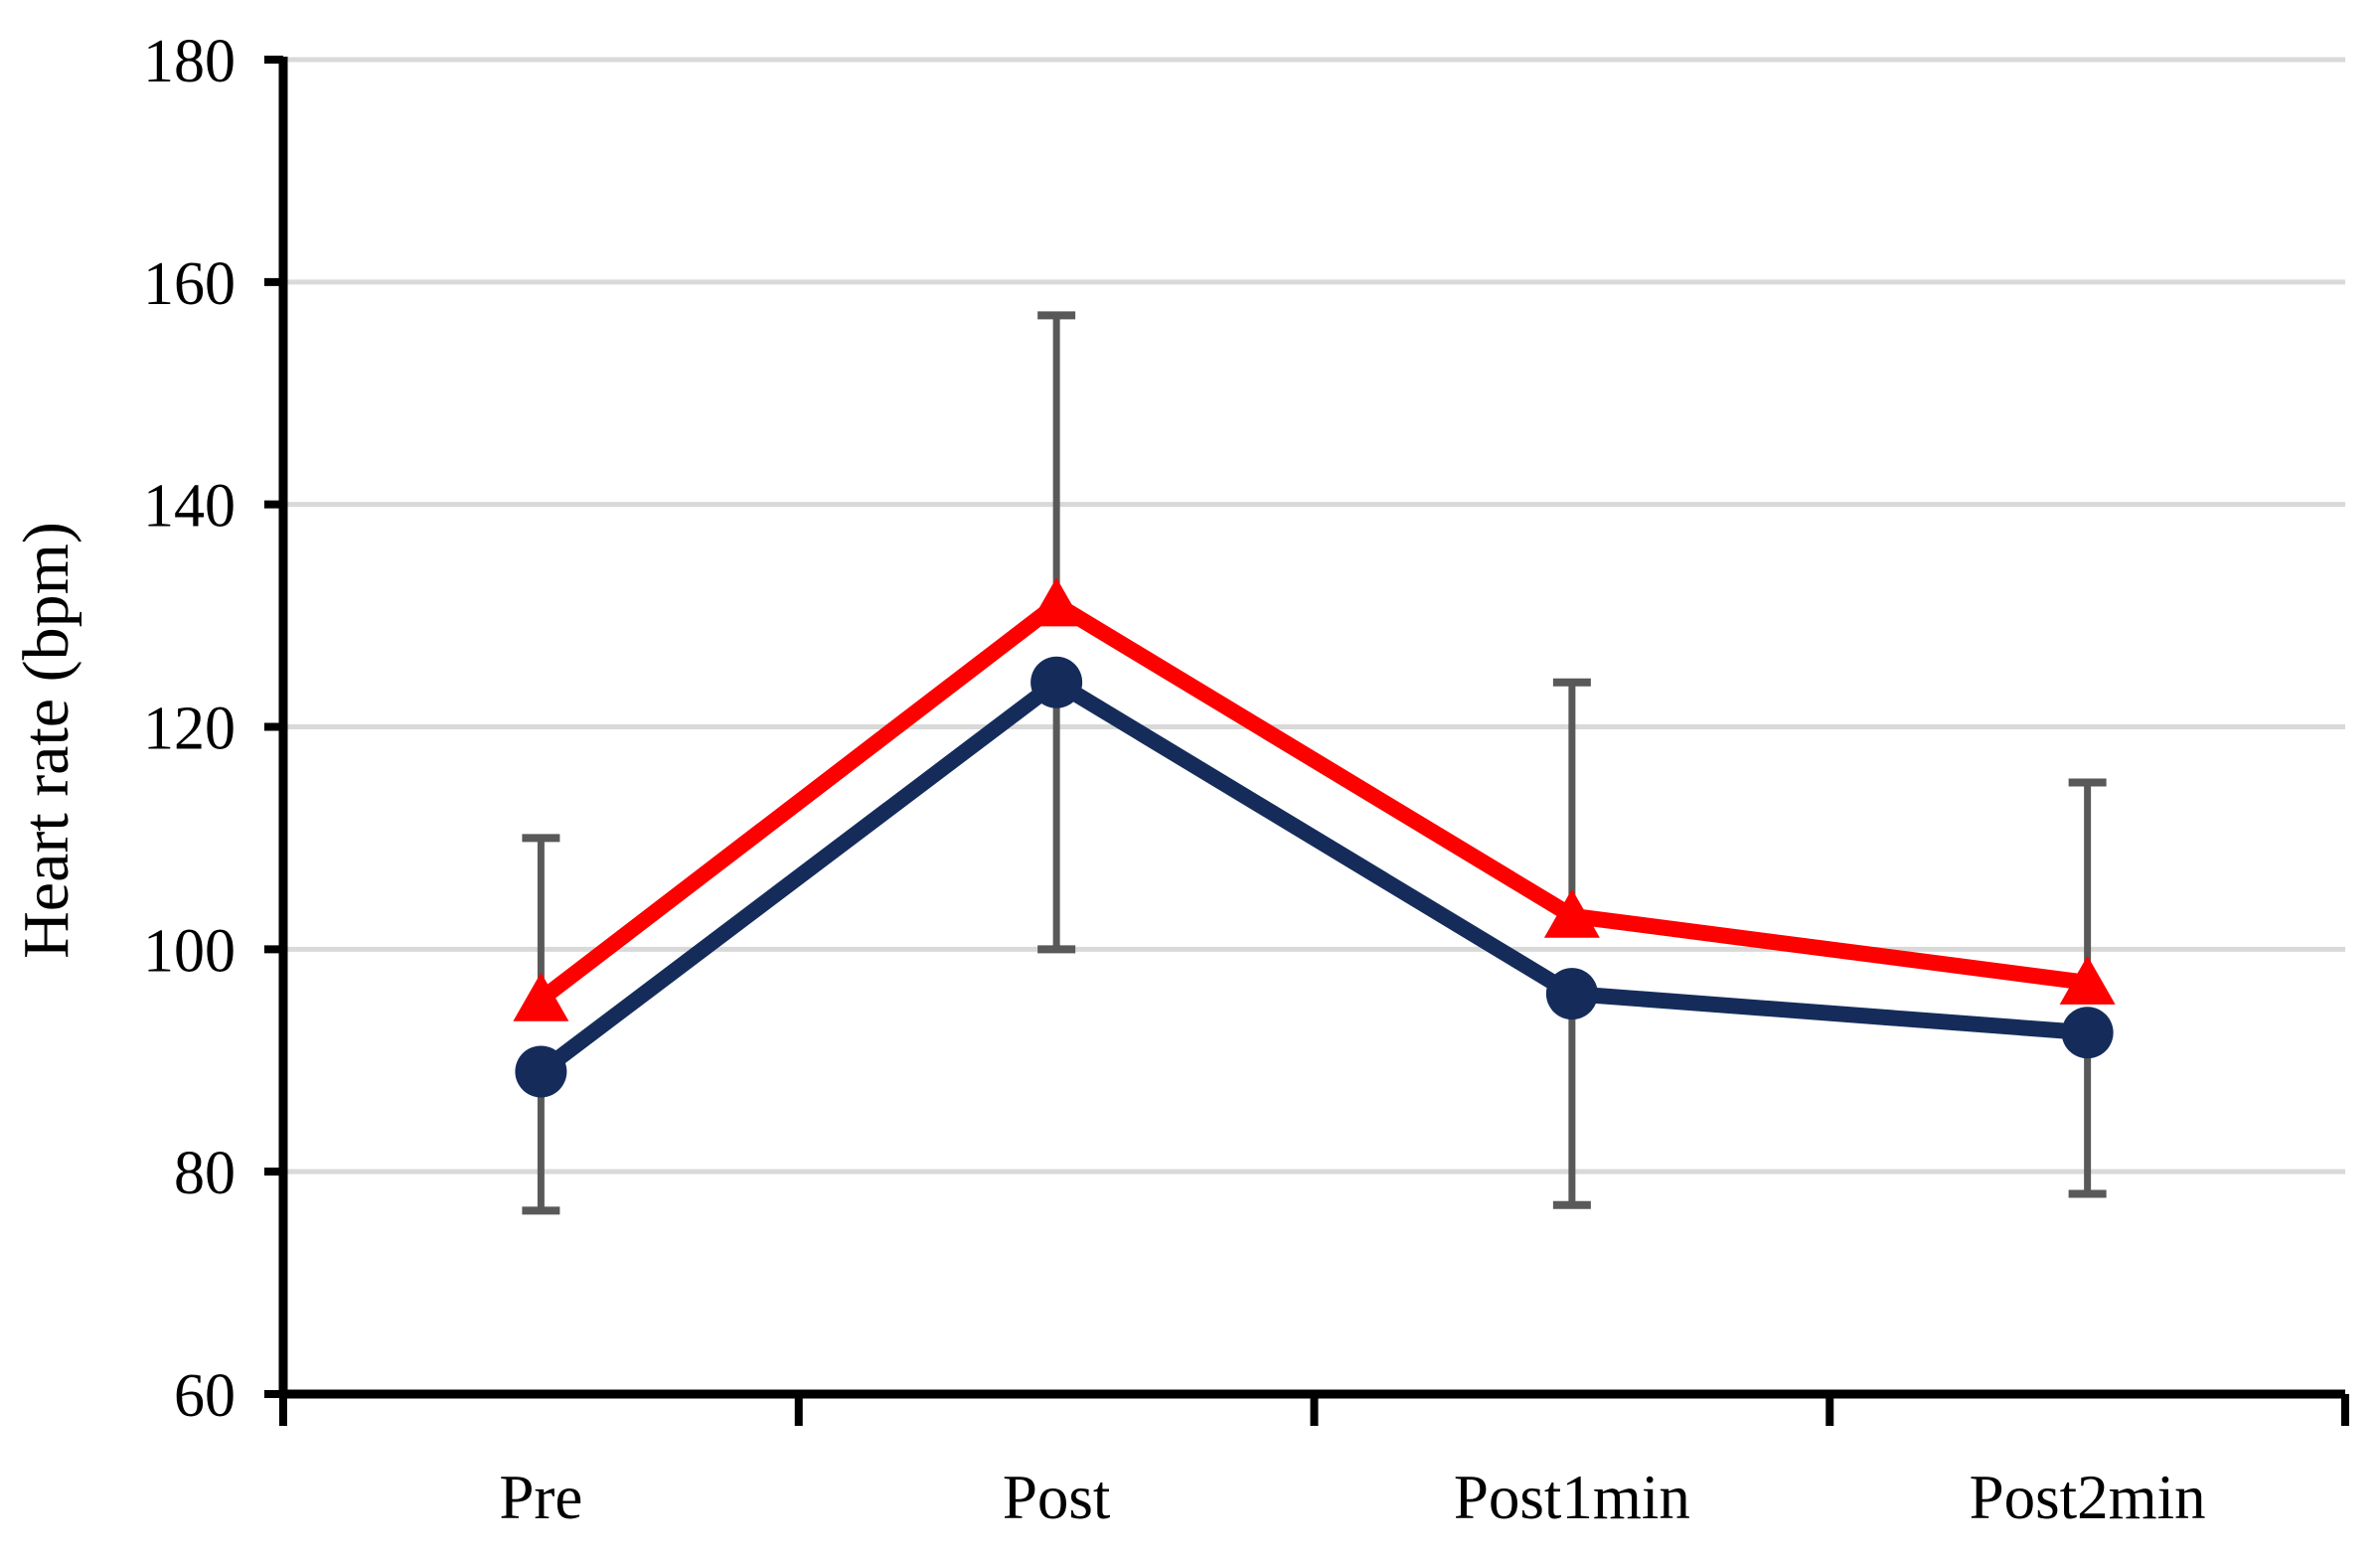 The width and height of the screenshot is (2380, 1561). I want to click on series-1-triangle-red-marker-Pre, so click(541, 996).